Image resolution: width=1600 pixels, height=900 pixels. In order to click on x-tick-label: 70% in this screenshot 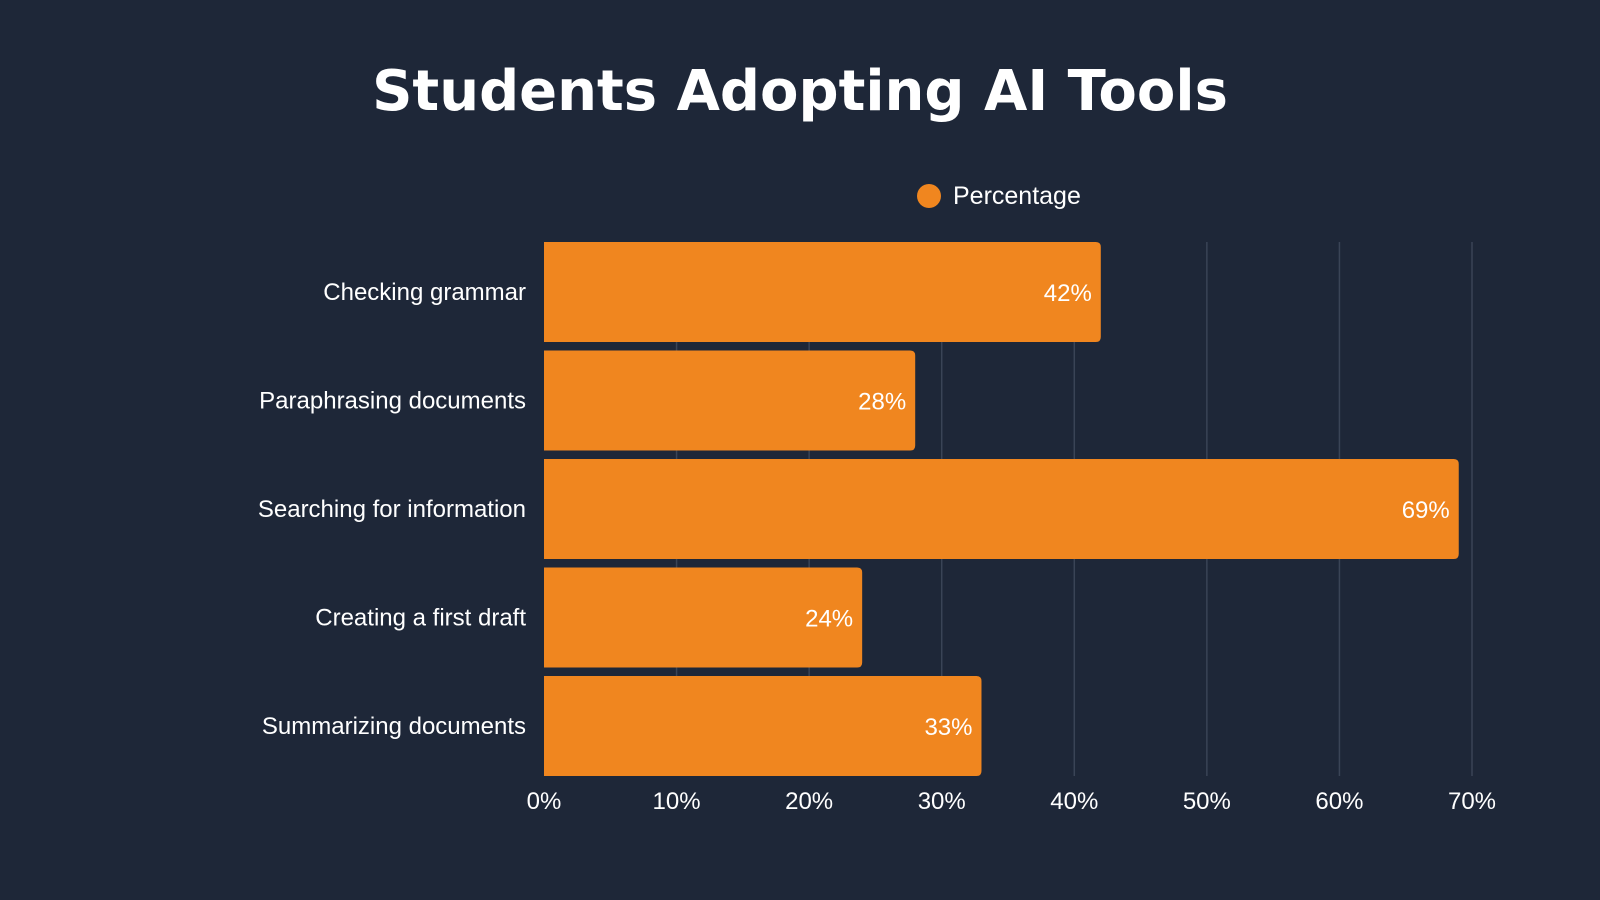, I will do `click(1472, 801)`.